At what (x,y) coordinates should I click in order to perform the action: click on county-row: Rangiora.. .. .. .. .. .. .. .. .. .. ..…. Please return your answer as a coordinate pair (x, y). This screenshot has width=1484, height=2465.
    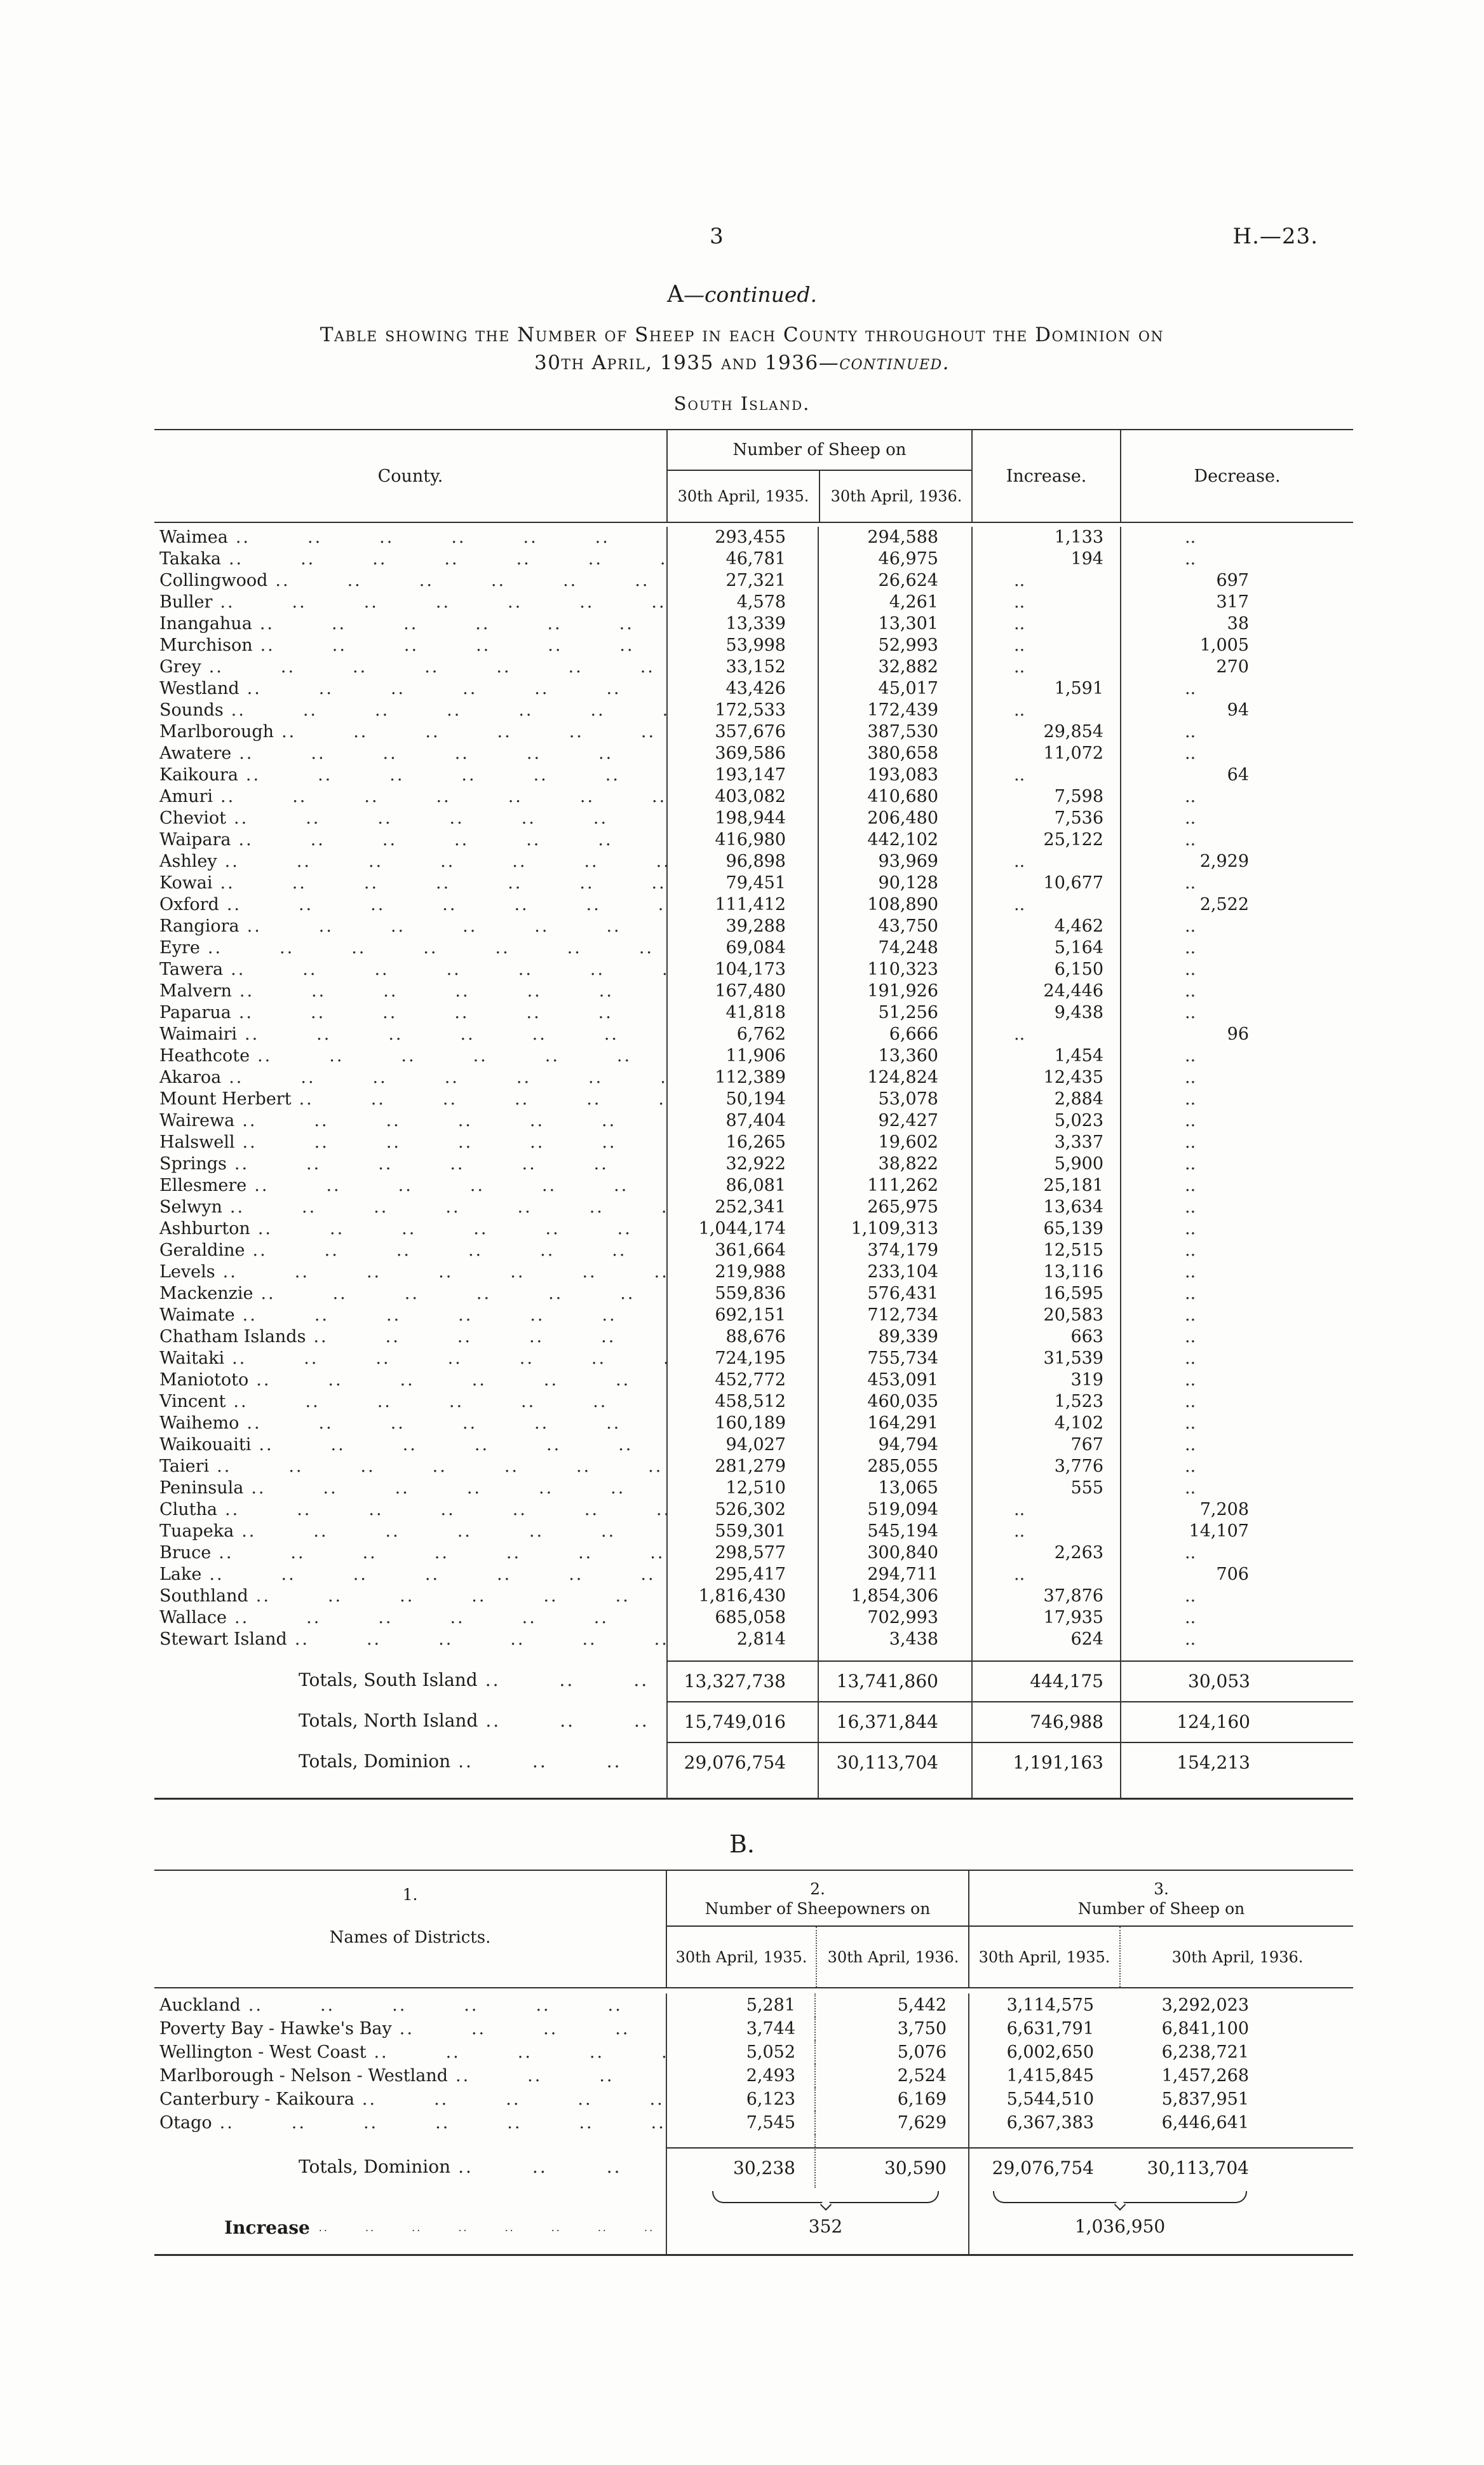
    Looking at the image, I should click on (753, 927).